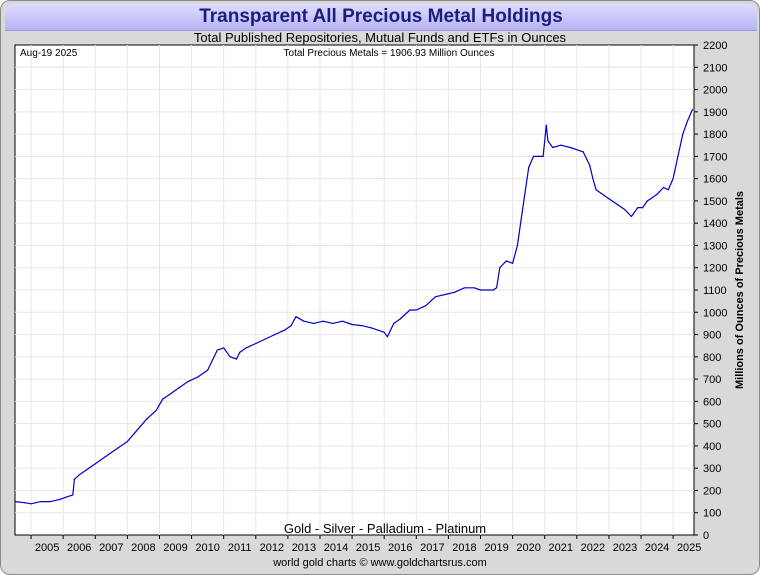  What do you see at coordinates (715, 313) in the screenshot?
I see `y-tick-label: 1000` at bounding box center [715, 313].